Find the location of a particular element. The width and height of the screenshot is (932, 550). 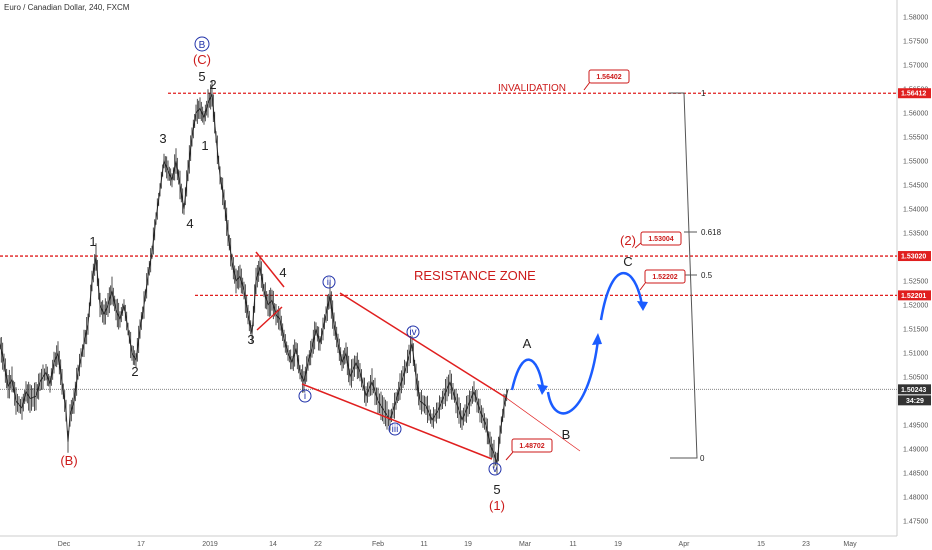

wave-label-4-mid: 4 is located at coordinates (282, 272).